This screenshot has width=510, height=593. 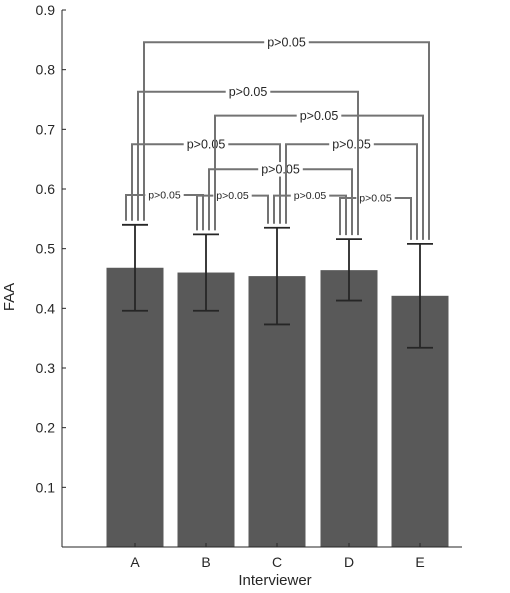 I want to click on bracket-b-c-label-bg, so click(x=232, y=195).